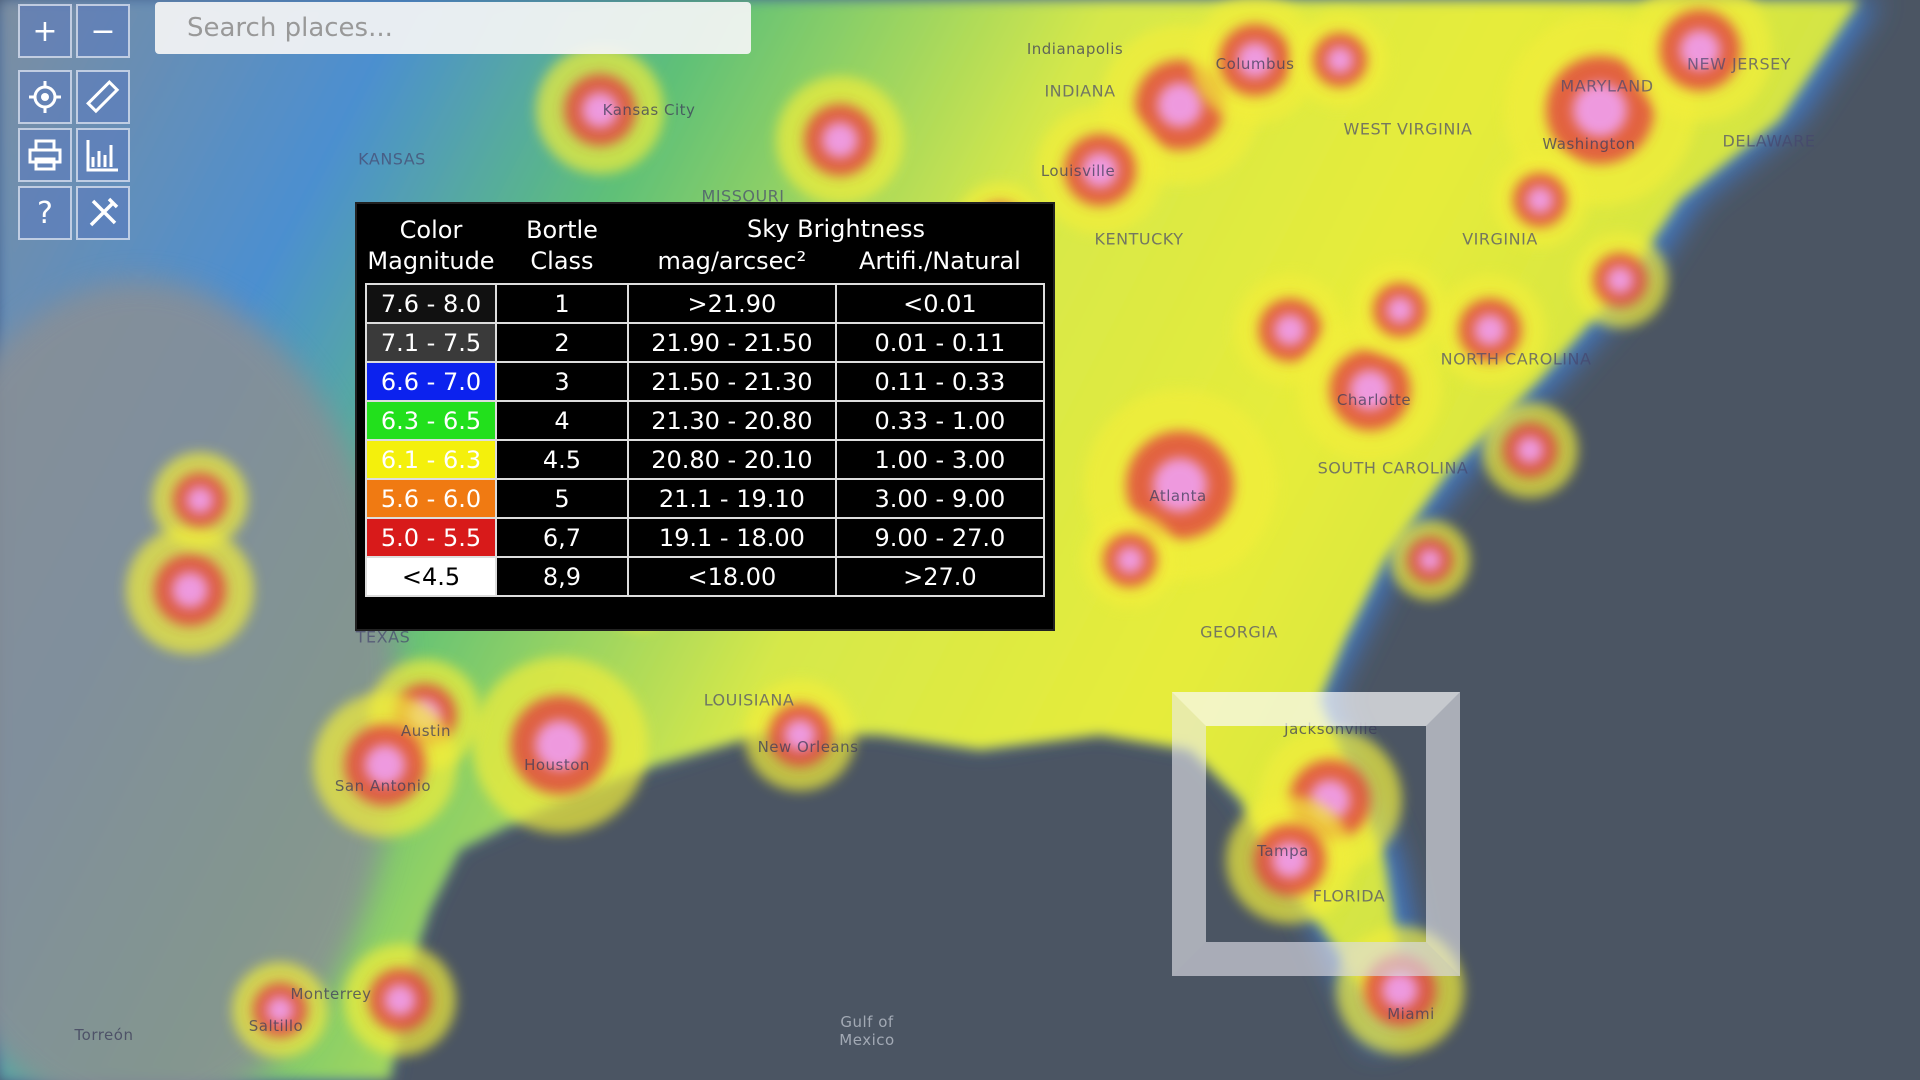 The image size is (1920, 1080). I want to click on color-swatch-cell: 6.3 - 6.5, so click(431, 420).